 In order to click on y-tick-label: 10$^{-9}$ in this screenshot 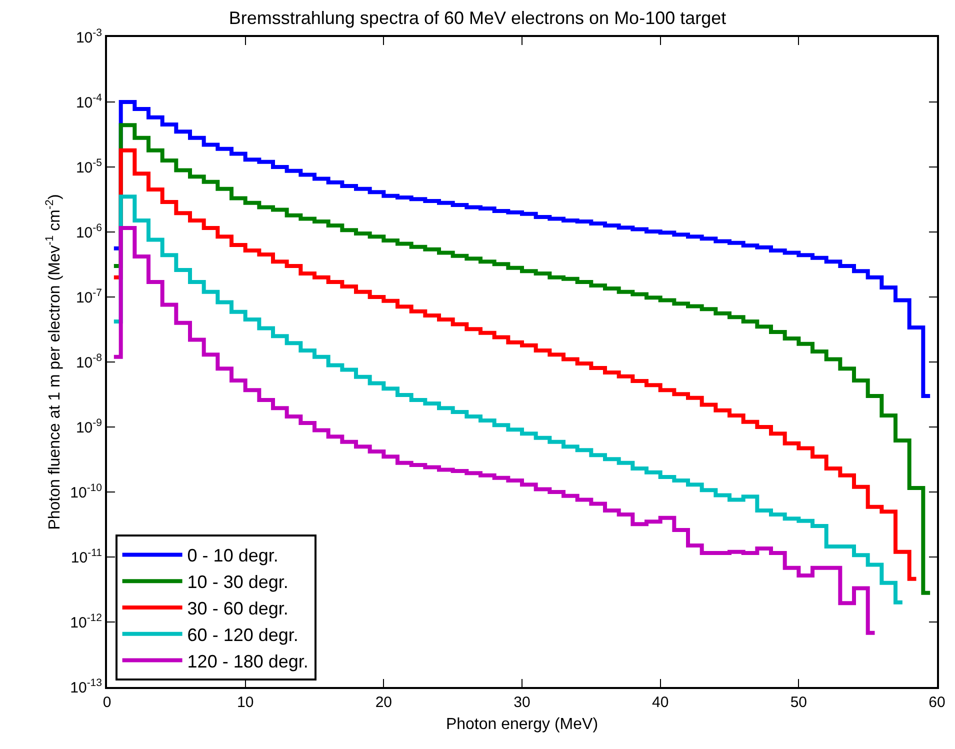, I will do `click(89, 426)`.